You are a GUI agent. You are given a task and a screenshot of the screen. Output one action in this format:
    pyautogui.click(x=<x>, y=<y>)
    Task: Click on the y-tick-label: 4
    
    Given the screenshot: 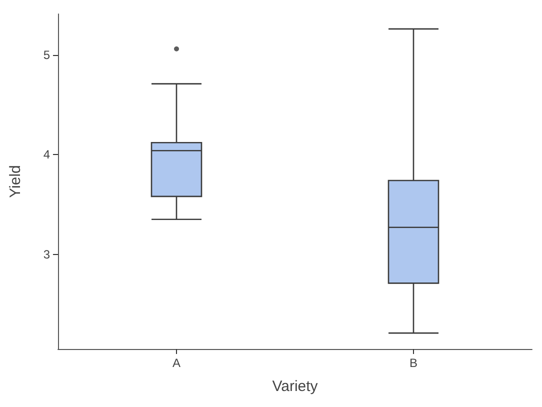 What is the action you would take?
    pyautogui.click(x=46, y=155)
    